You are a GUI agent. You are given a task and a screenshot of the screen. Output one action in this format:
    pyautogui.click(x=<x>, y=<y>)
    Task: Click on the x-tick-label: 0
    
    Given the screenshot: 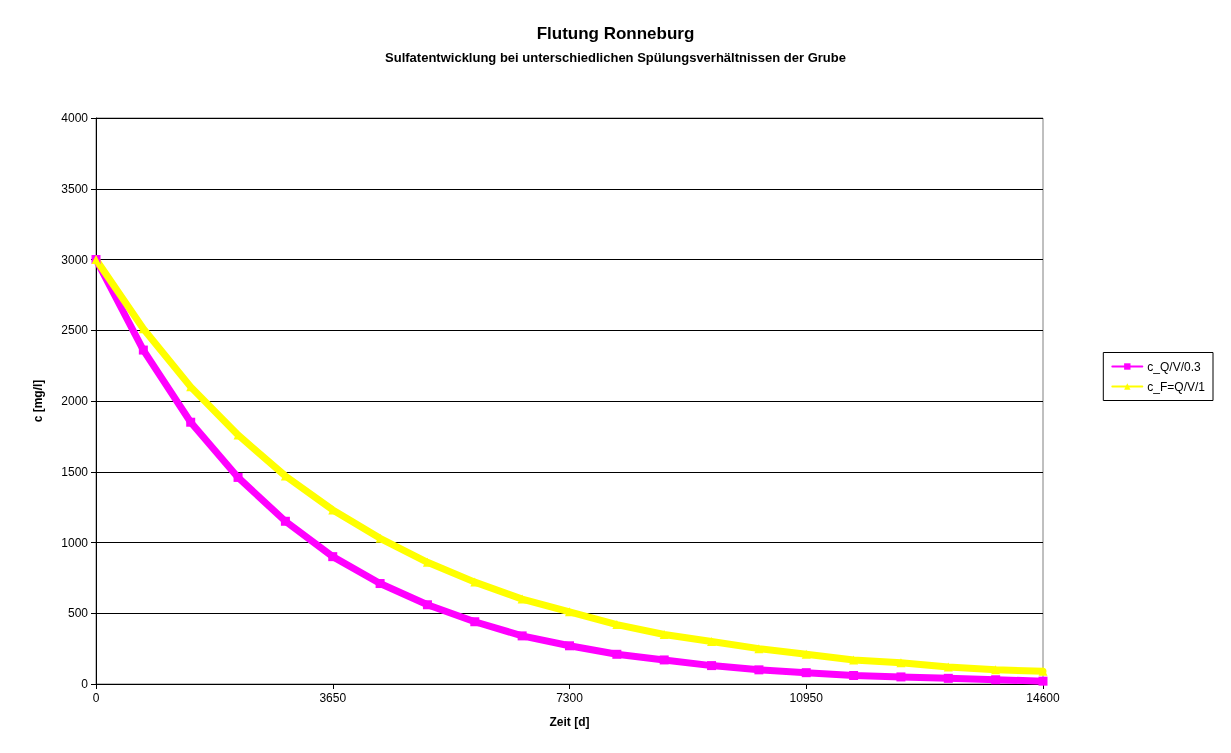 What is the action you would take?
    pyautogui.click(x=96, y=698)
    